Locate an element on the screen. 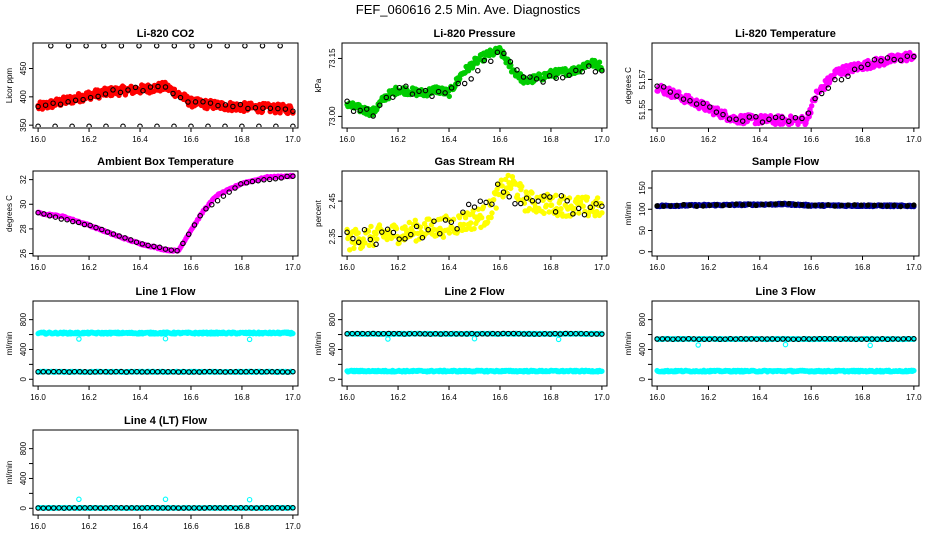  y-tick-label: 73.15 is located at coordinates (332, 58).